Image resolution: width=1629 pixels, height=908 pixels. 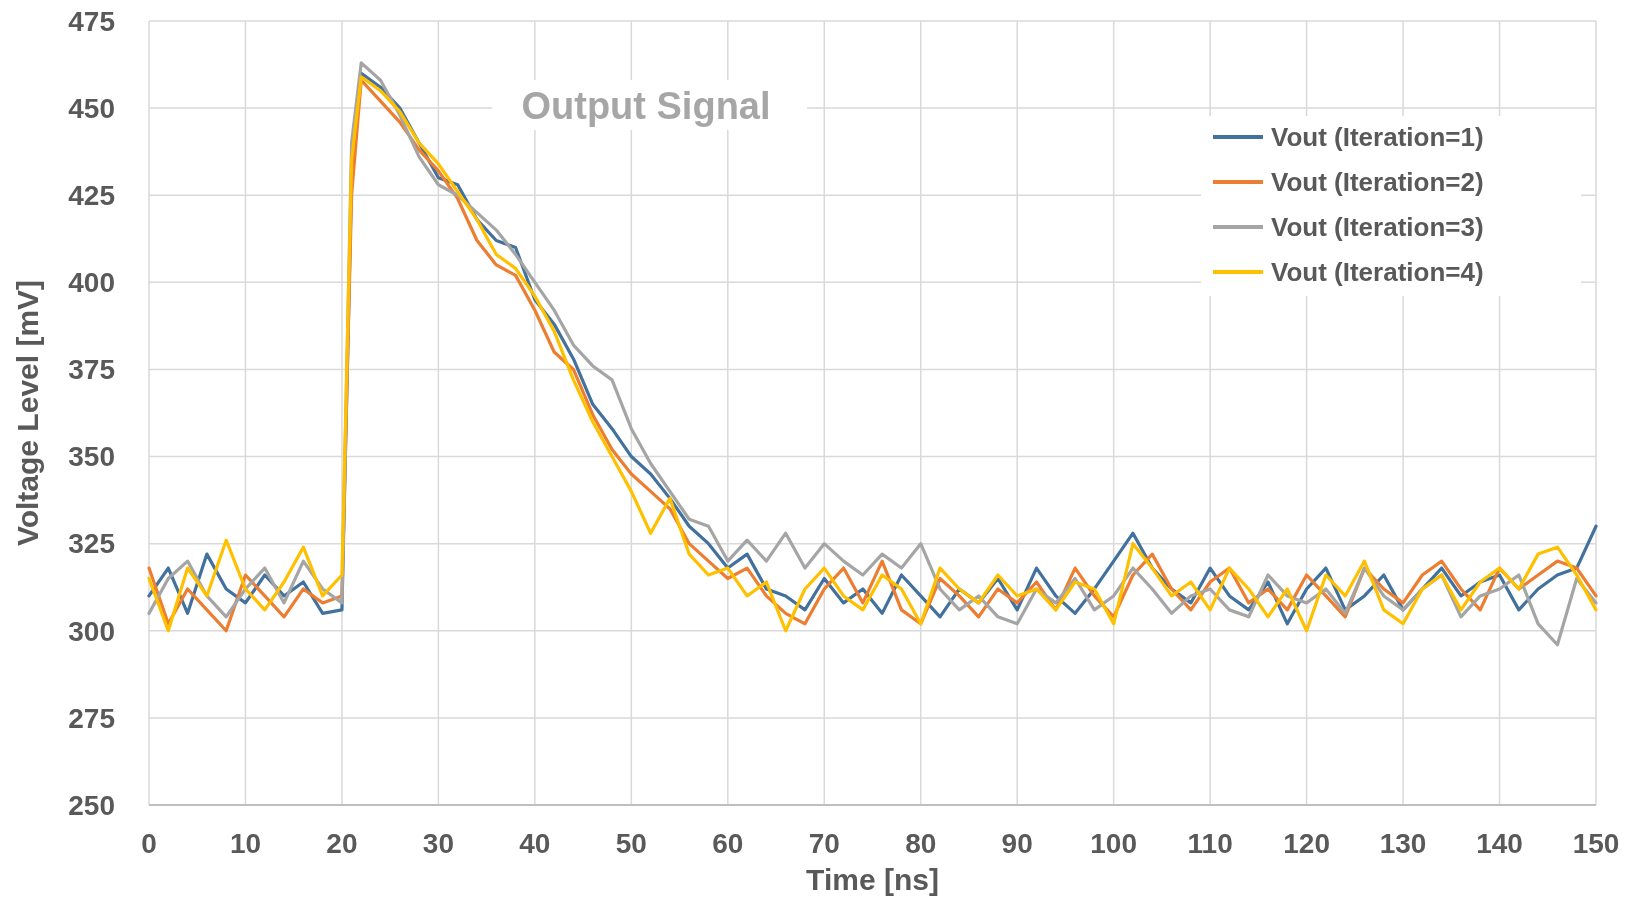 What do you see at coordinates (342, 843) in the screenshot?
I see `x-tick-label: 20` at bounding box center [342, 843].